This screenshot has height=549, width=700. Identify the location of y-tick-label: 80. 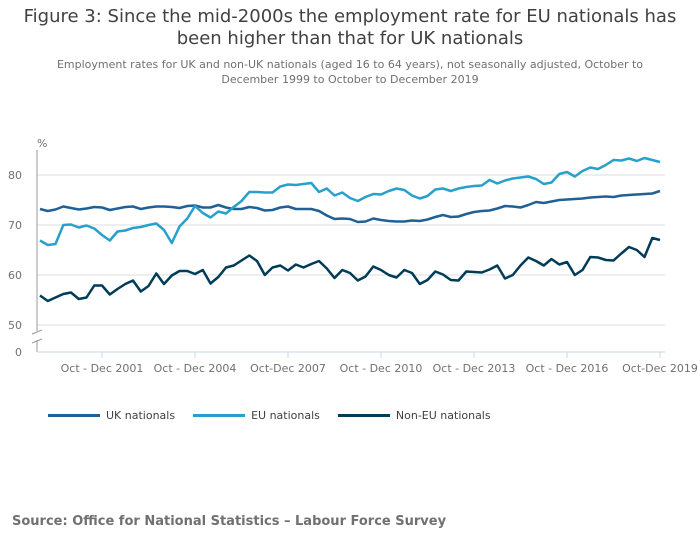
(15, 175).